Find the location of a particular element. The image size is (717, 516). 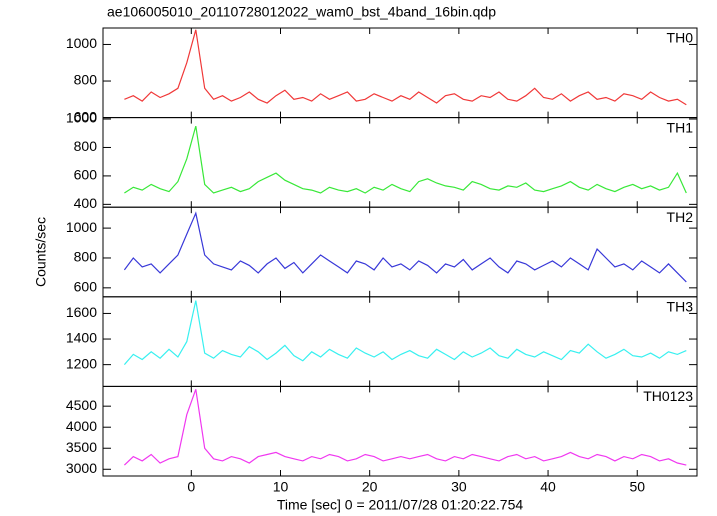

x-tick-label: 0 is located at coordinates (191, 487).